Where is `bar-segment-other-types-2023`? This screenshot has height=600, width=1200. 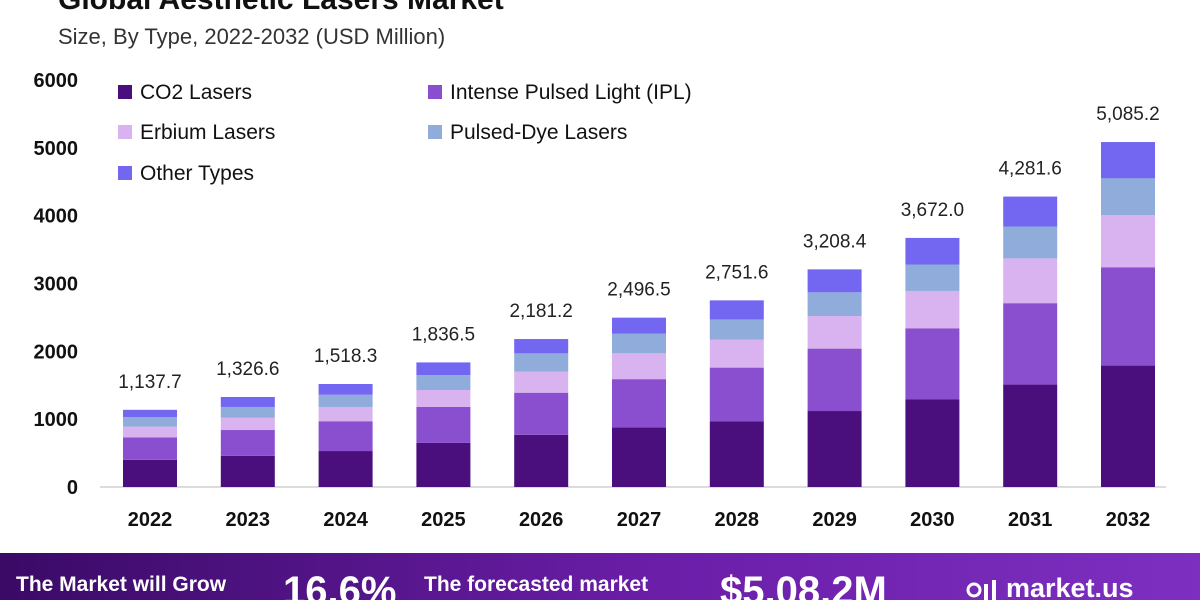
bar-segment-other-types-2023 is located at coordinates (247, 402).